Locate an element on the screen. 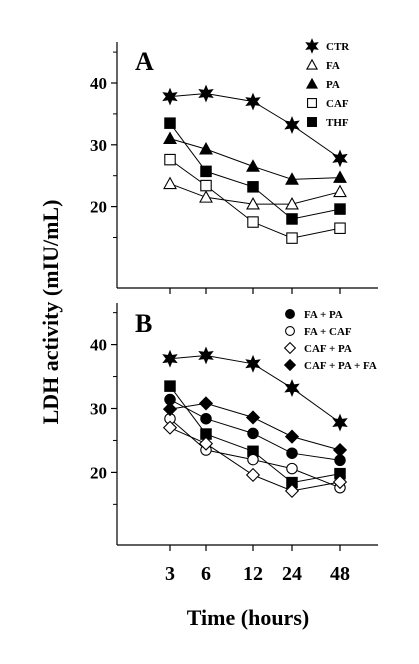 The height and width of the screenshot is (664, 419). legend-label: THF is located at coordinates (337, 123).